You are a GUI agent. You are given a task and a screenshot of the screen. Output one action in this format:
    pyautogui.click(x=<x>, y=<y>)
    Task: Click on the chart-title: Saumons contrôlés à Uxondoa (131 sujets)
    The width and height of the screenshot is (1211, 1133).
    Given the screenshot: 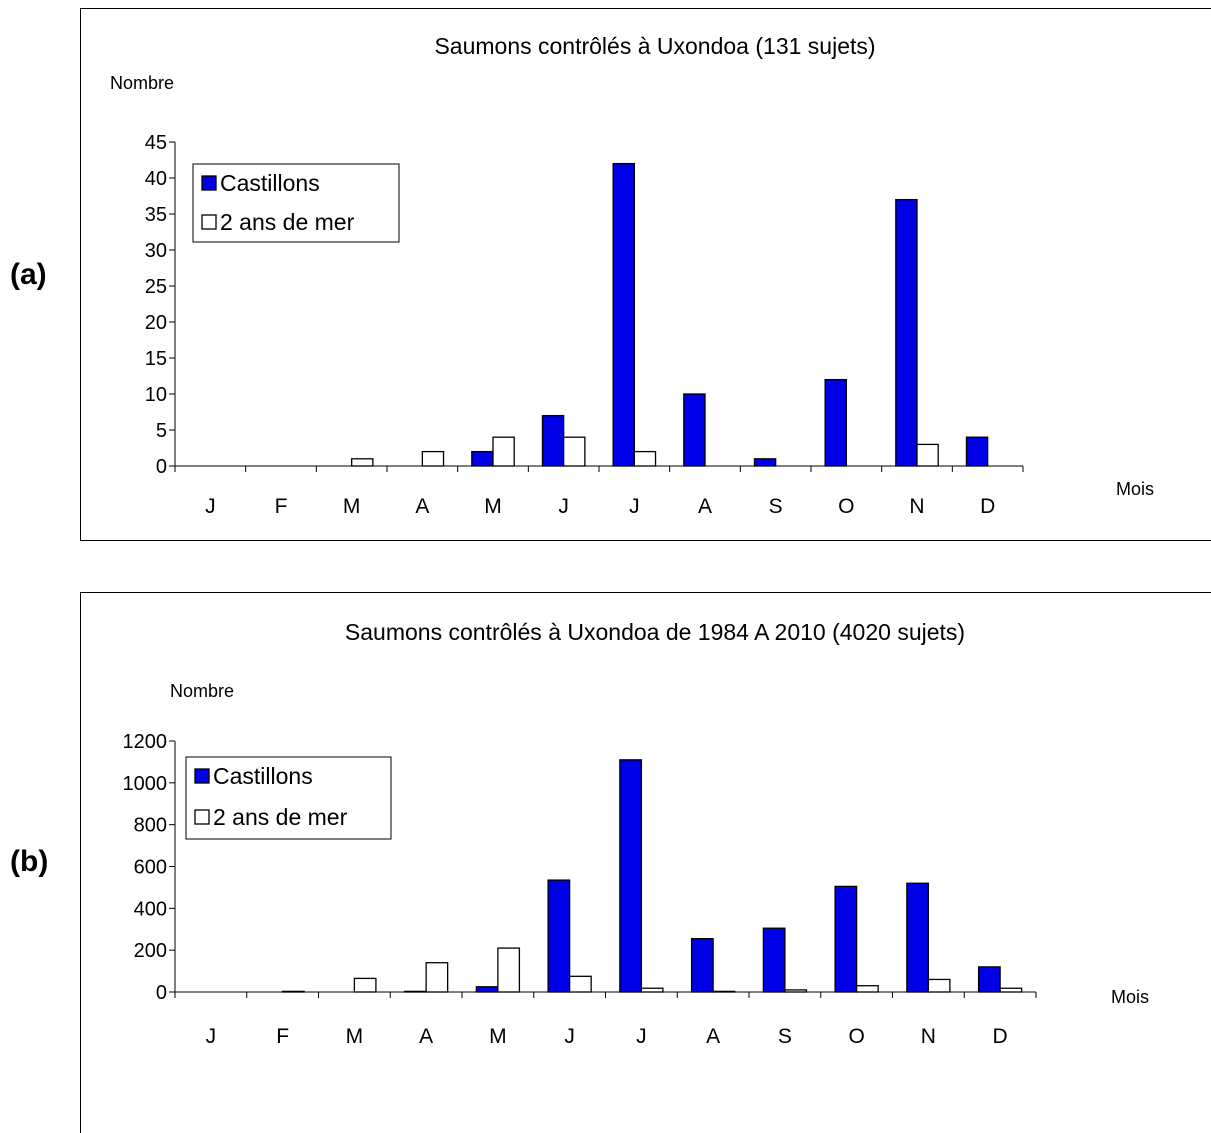 What is the action you would take?
    pyautogui.click(x=654, y=46)
    